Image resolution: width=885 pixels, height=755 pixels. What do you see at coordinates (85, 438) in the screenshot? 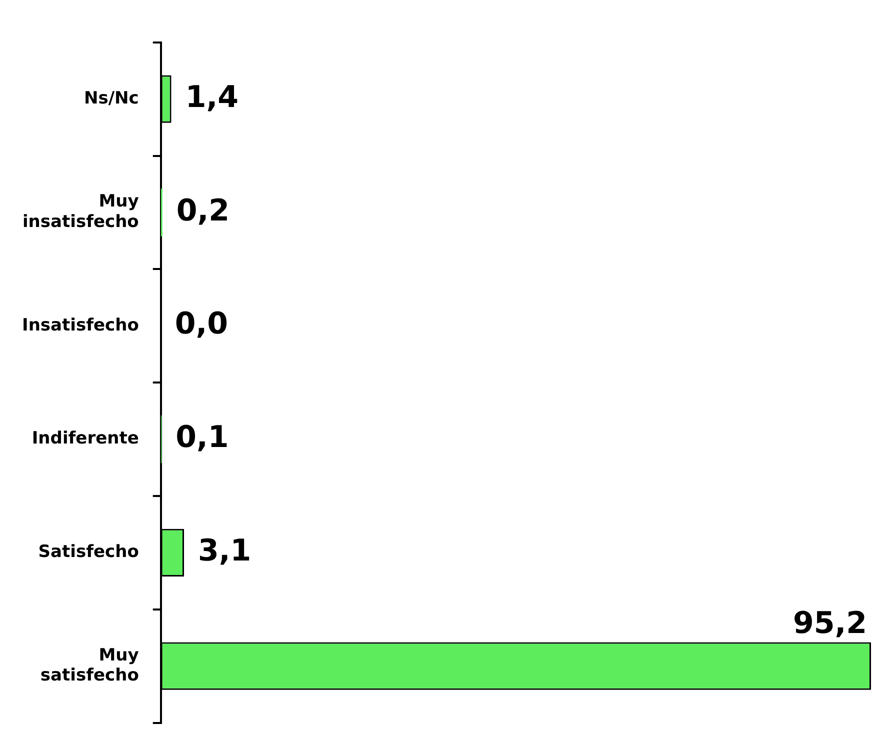
I see `y-tick-label: Indiferente` at bounding box center [85, 438].